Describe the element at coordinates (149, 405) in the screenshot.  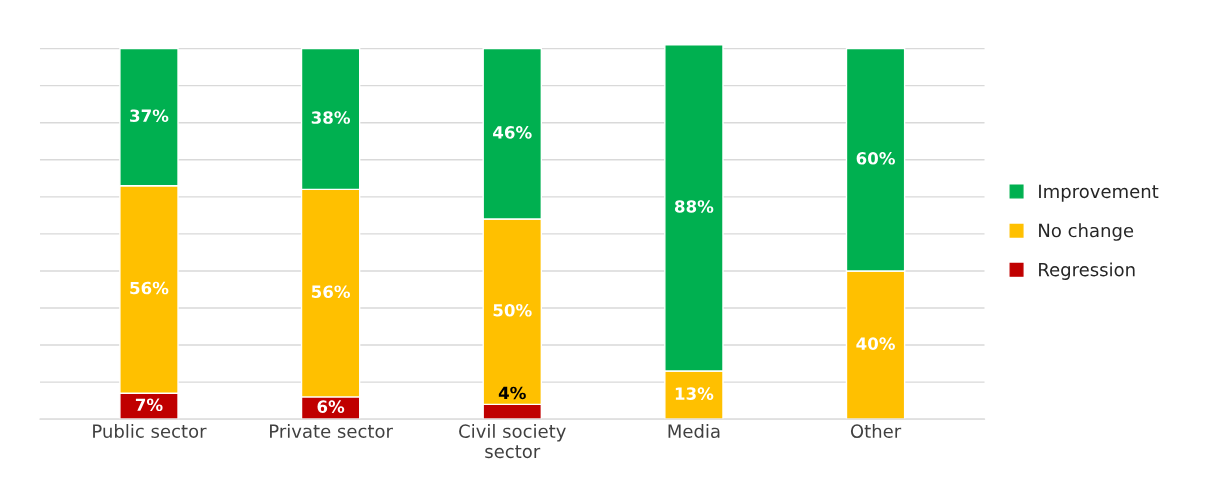
I see `data-label: 7%` at that location.